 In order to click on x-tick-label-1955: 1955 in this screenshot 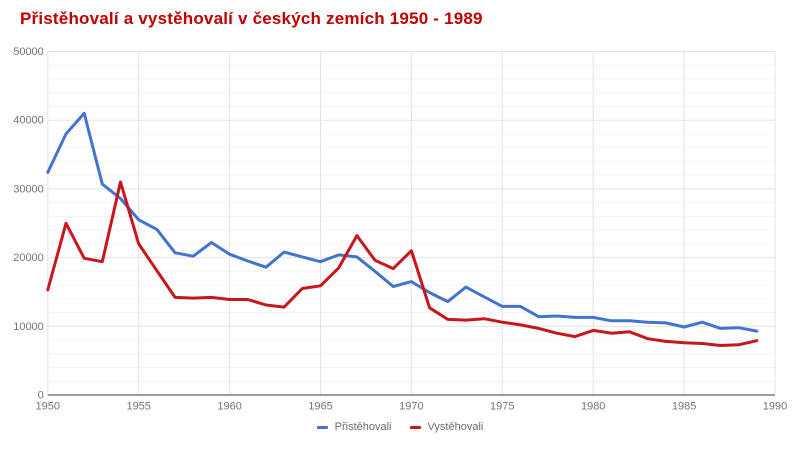, I will do `click(138, 407)`.